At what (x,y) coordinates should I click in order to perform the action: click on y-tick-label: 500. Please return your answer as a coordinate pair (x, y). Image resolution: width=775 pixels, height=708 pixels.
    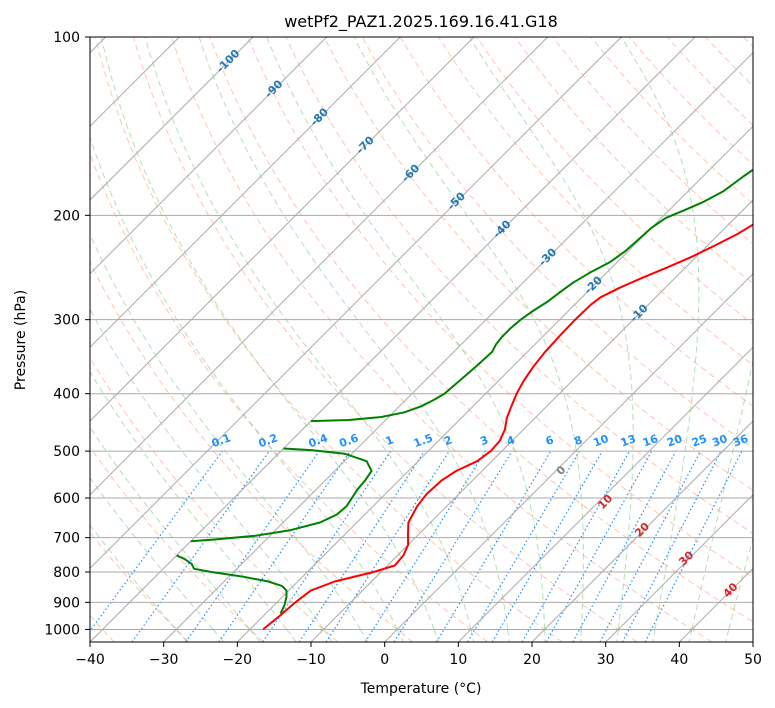
    Looking at the image, I should click on (66, 452).